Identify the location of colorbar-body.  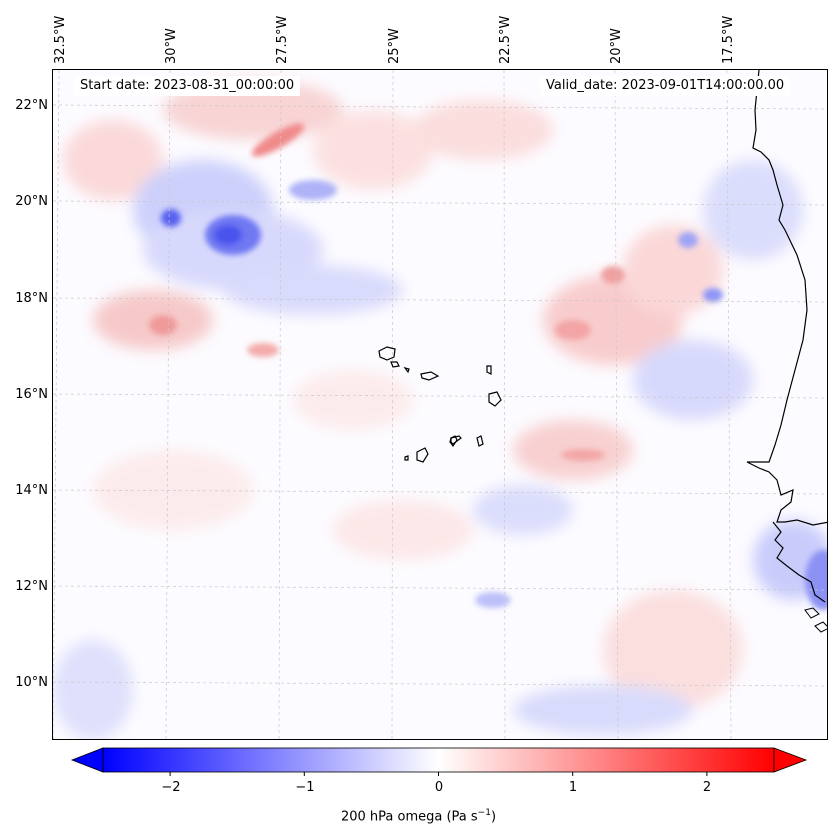
(438, 760).